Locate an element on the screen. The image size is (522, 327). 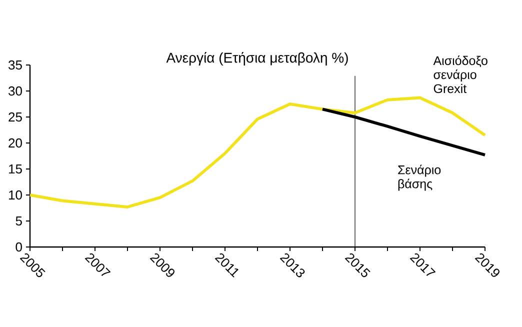
series-label: Αισιόδοξο σενάριο Grexit is located at coordinates (460, 75).